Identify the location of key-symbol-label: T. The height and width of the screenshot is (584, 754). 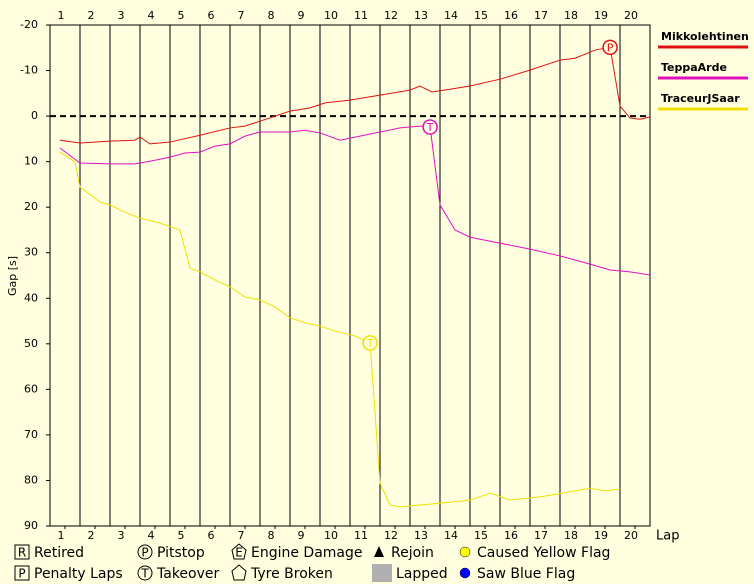
(144, 574).